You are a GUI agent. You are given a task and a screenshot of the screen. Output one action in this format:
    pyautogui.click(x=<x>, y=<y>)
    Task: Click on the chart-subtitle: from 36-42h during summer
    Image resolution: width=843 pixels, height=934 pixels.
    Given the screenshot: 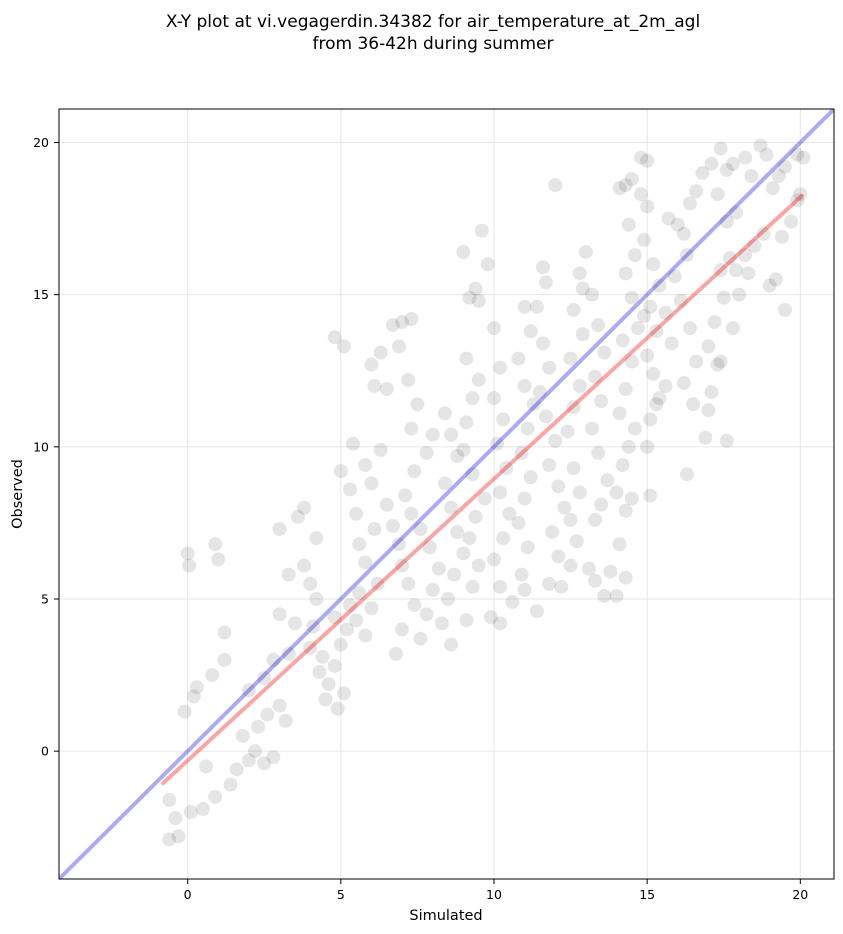 What is the action you would take?
    pyautogui.click(x=433, y=44)
    